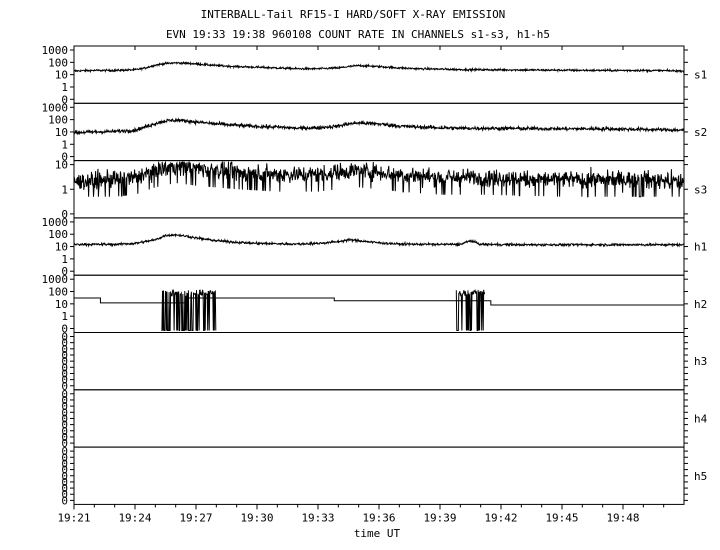 The width and height of the screenshot is (720, 550). Describe the element at coordinates (256, 517) in the screenshot. I see `x-tick-label: 19:30` at that location.